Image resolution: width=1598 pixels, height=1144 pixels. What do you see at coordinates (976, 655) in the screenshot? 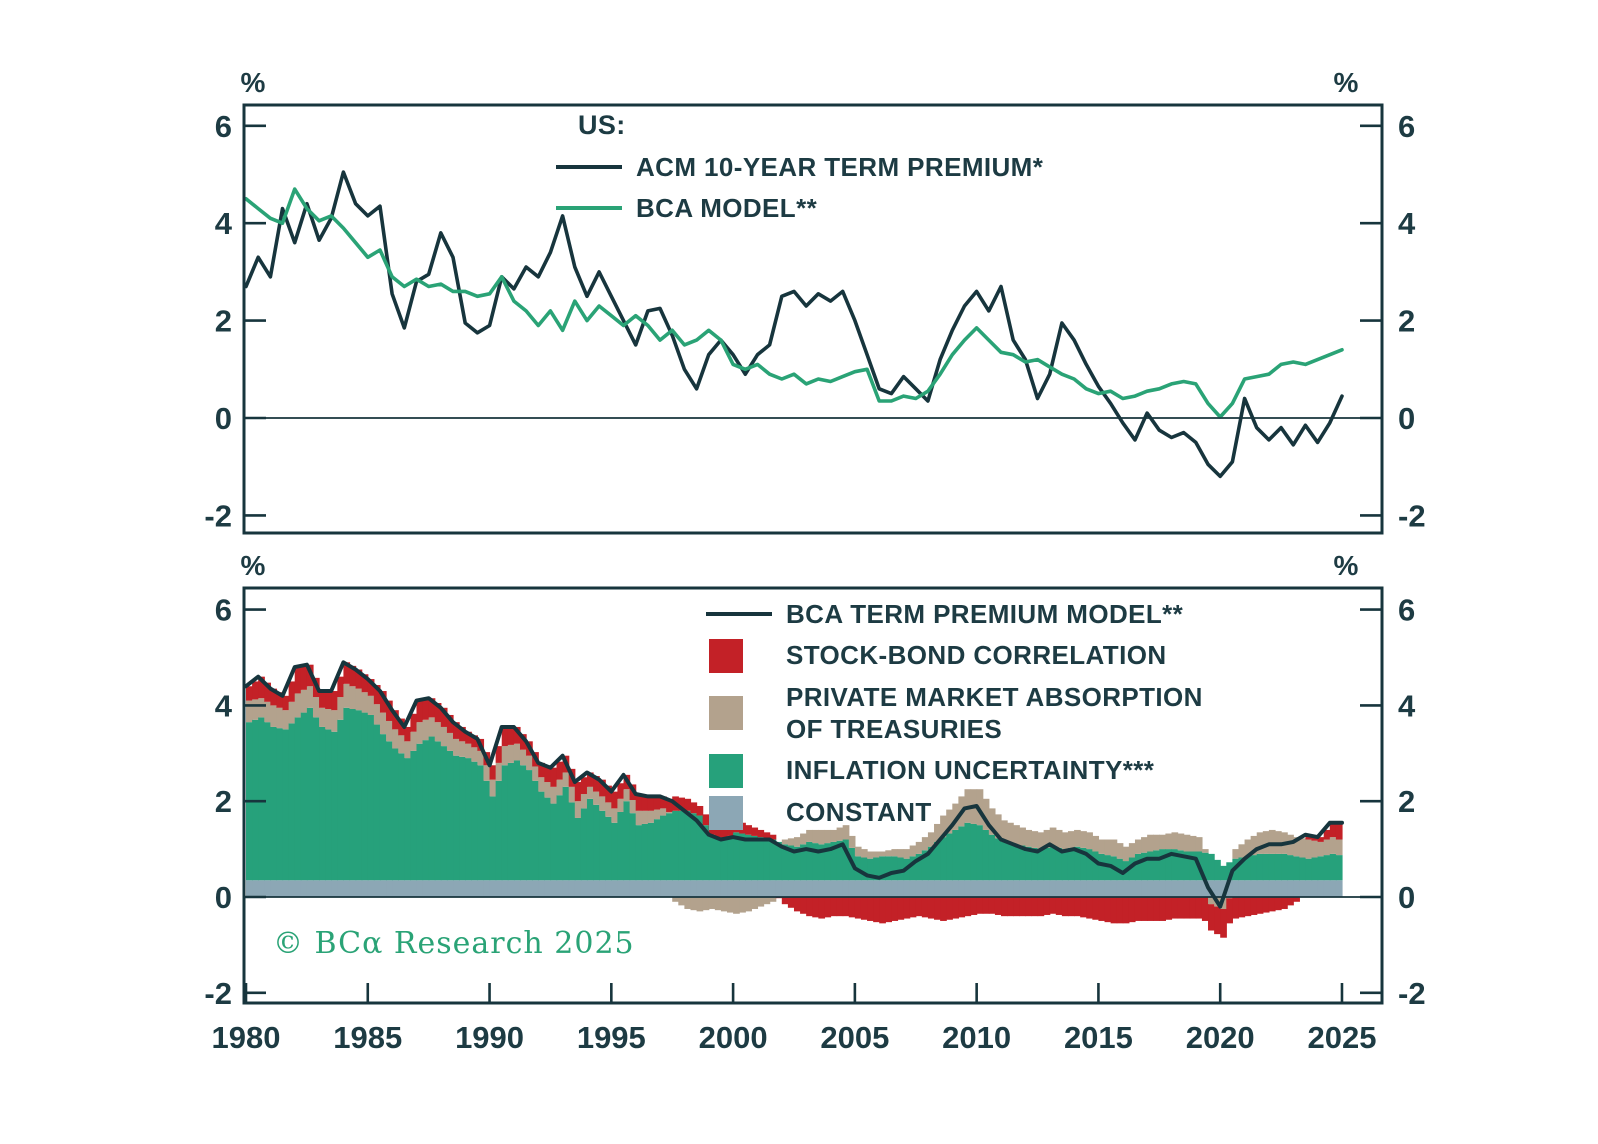
I see `correlation-legend-label: STOCK-BOND CORRELATION` at bounding box center [976, 655].